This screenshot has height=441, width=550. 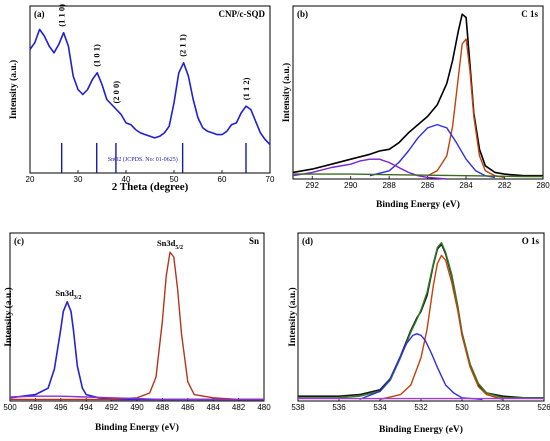 What do you see at coordinates (351, 185) in the screenshot?
I see `x-tick-label: 290` at bounding box center [351, 185].